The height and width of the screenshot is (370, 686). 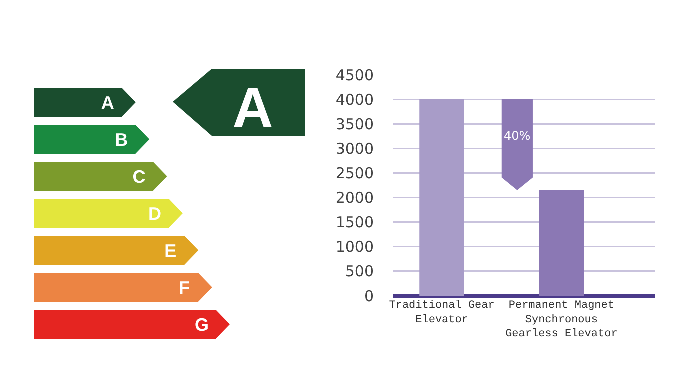 I want to click on x-tick-label: Permanent Magnet Synchronous Gearless Elevator, so click(x=562, y=320).